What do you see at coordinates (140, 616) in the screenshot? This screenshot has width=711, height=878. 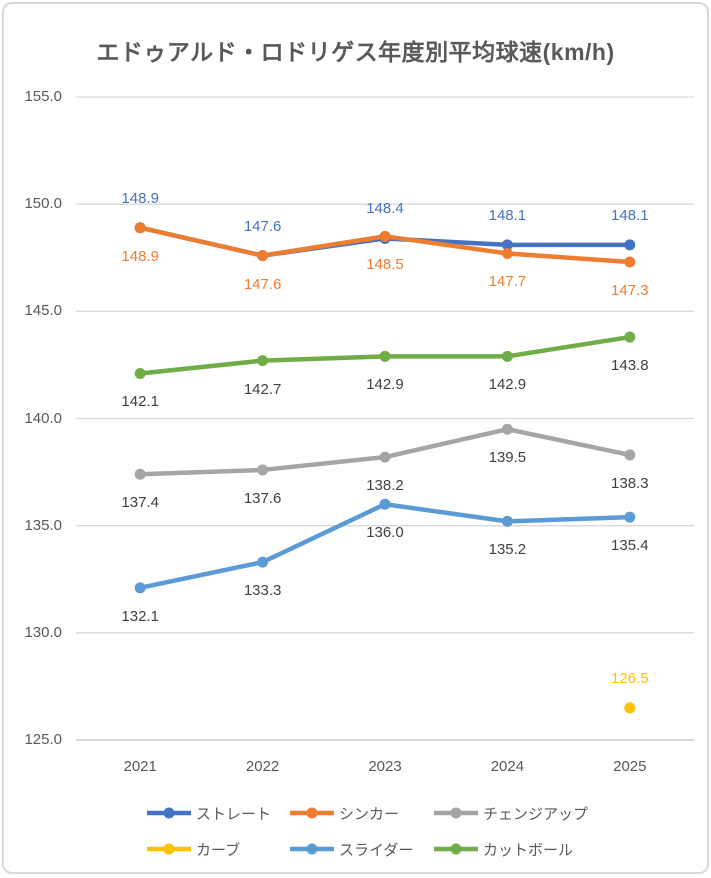 I see `data-label-slider: 132.1` at bounding box center [140, 616].